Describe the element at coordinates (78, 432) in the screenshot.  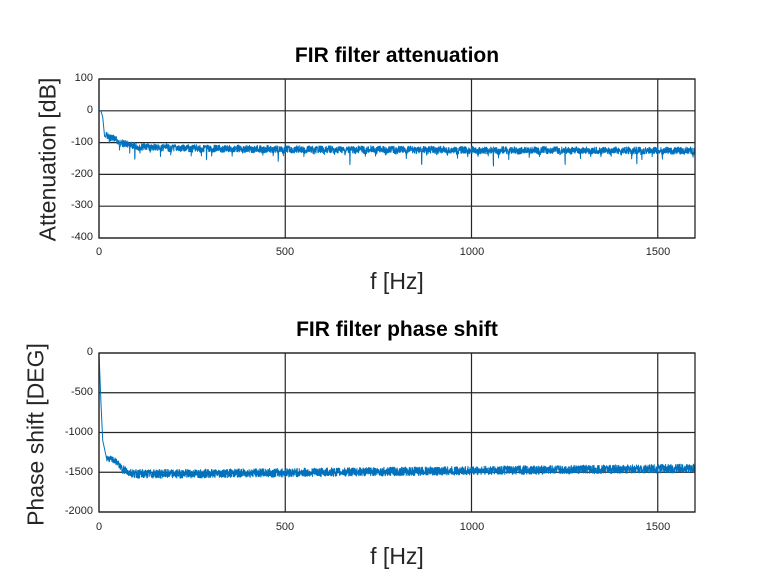
I see `y-tick: -1000` at that location.